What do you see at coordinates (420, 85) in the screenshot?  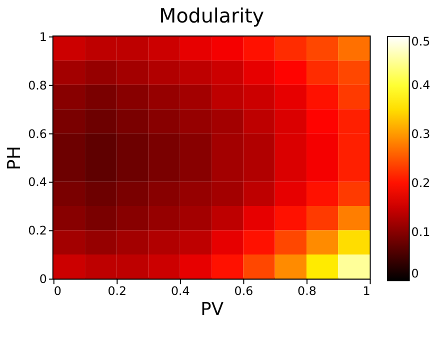 I see `color-bar-label: 0.4` at bounding box center [420, 85].